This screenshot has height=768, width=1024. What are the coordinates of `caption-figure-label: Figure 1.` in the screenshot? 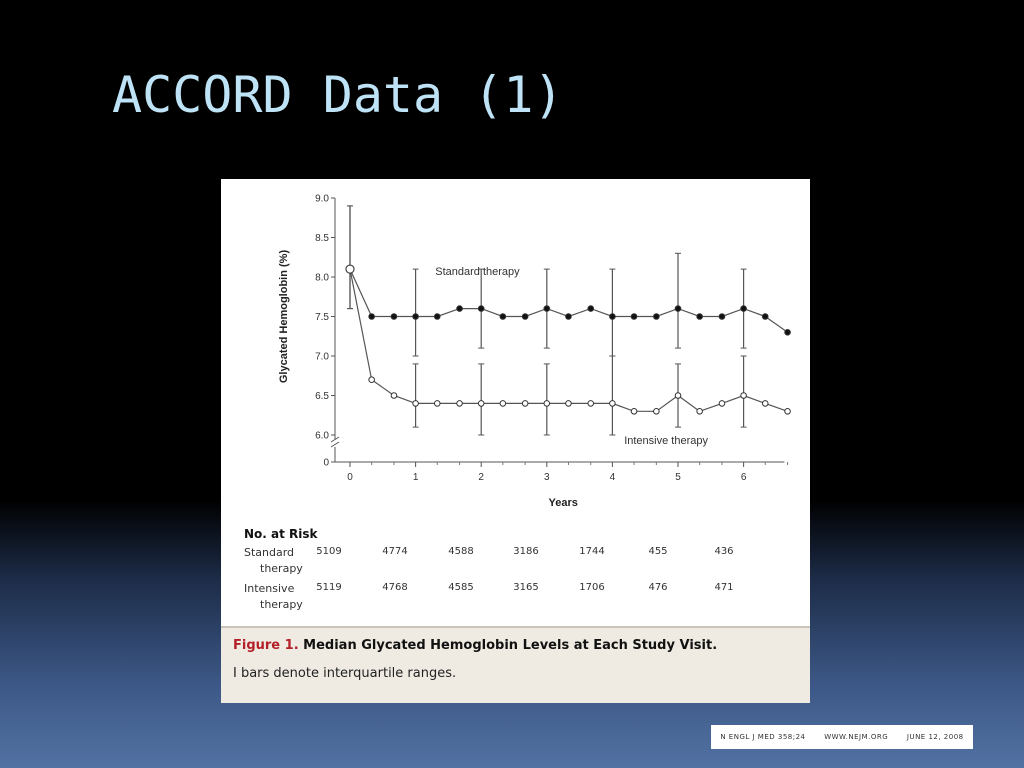 It's located at (266, 645).